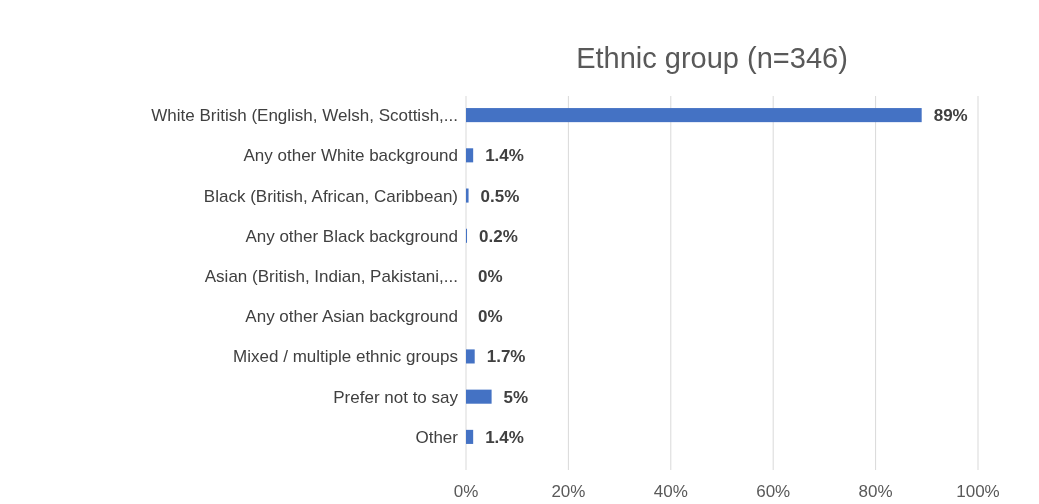  I want to click on x-tick-label: 0%, so click(466, 491).